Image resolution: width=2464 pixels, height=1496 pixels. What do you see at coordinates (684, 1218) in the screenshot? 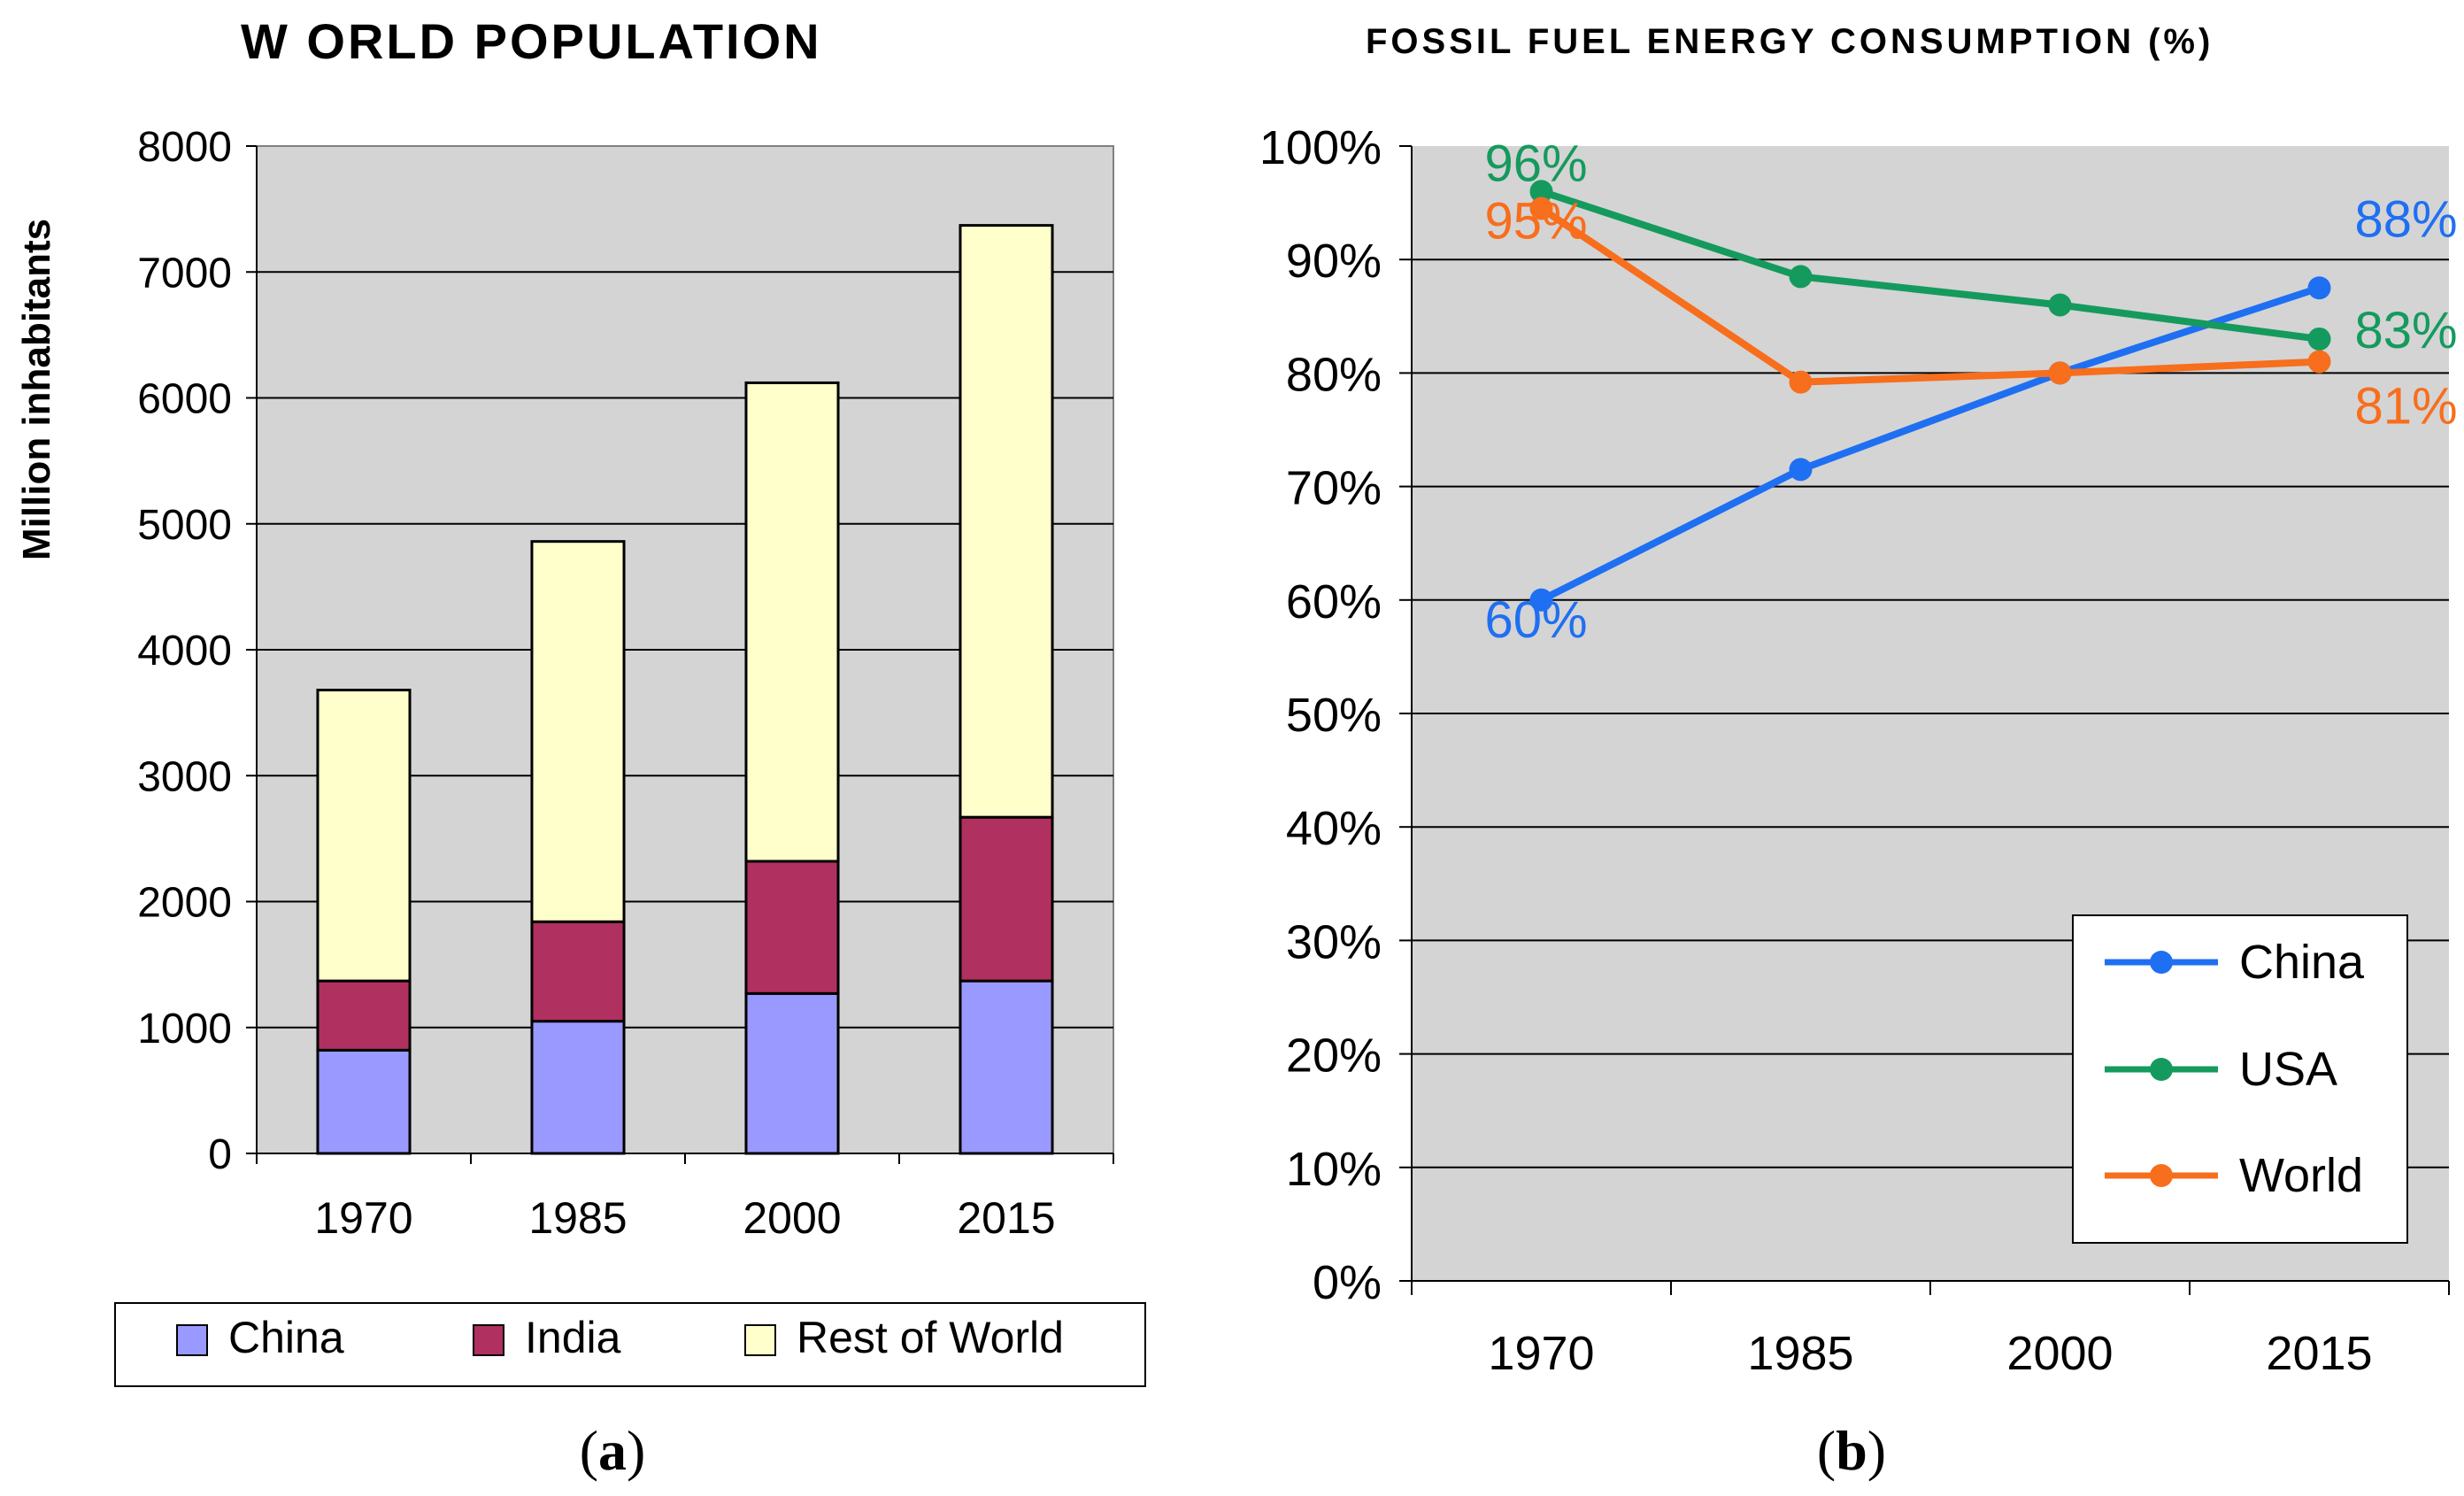
I see `chart-a-x-tick-labels: 1970 1985 2000 2015` at bounding box center [684, 1218].